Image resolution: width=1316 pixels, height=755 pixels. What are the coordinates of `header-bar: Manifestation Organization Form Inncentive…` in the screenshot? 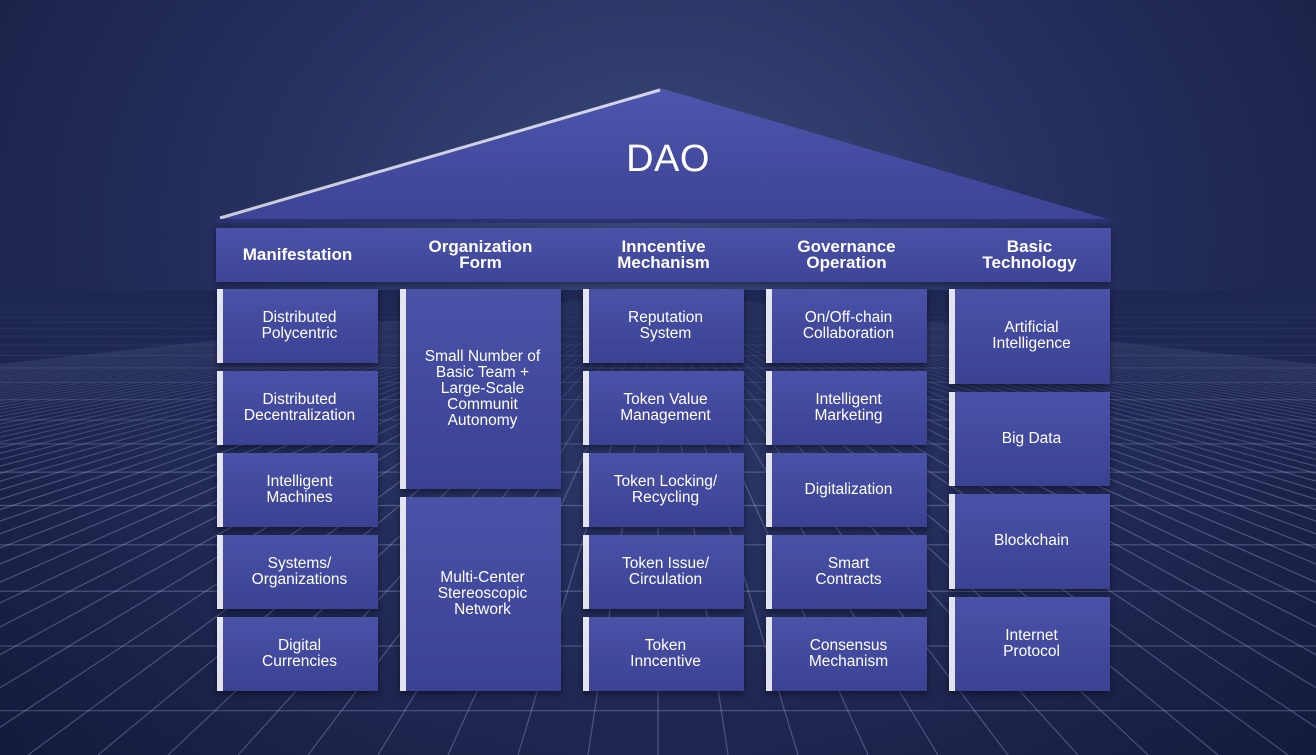 It's located at (663, 255).